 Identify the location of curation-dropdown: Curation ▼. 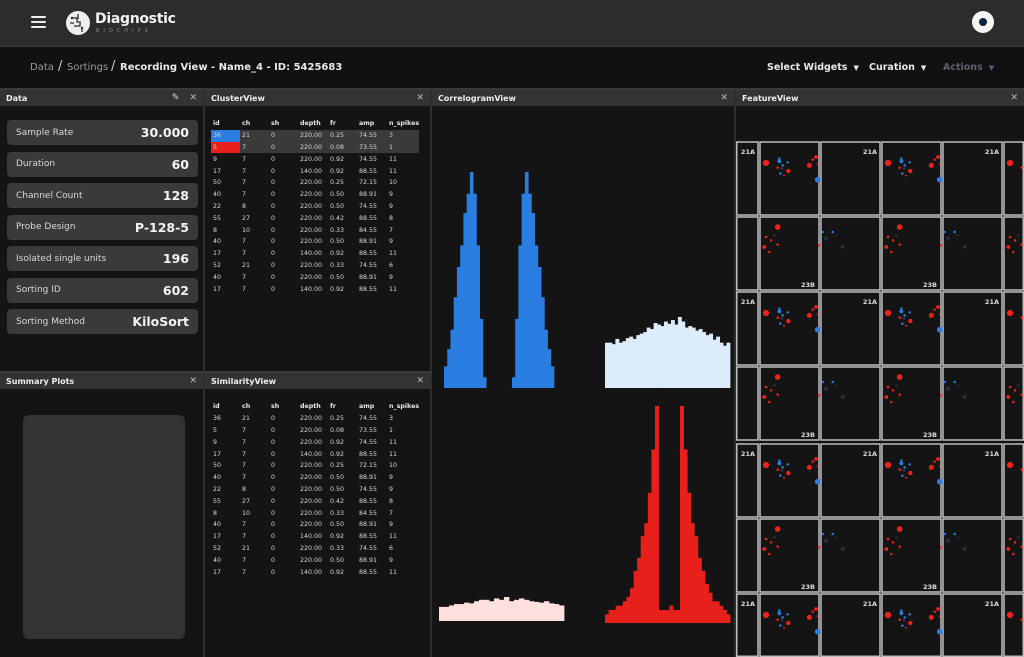
(897, 67).